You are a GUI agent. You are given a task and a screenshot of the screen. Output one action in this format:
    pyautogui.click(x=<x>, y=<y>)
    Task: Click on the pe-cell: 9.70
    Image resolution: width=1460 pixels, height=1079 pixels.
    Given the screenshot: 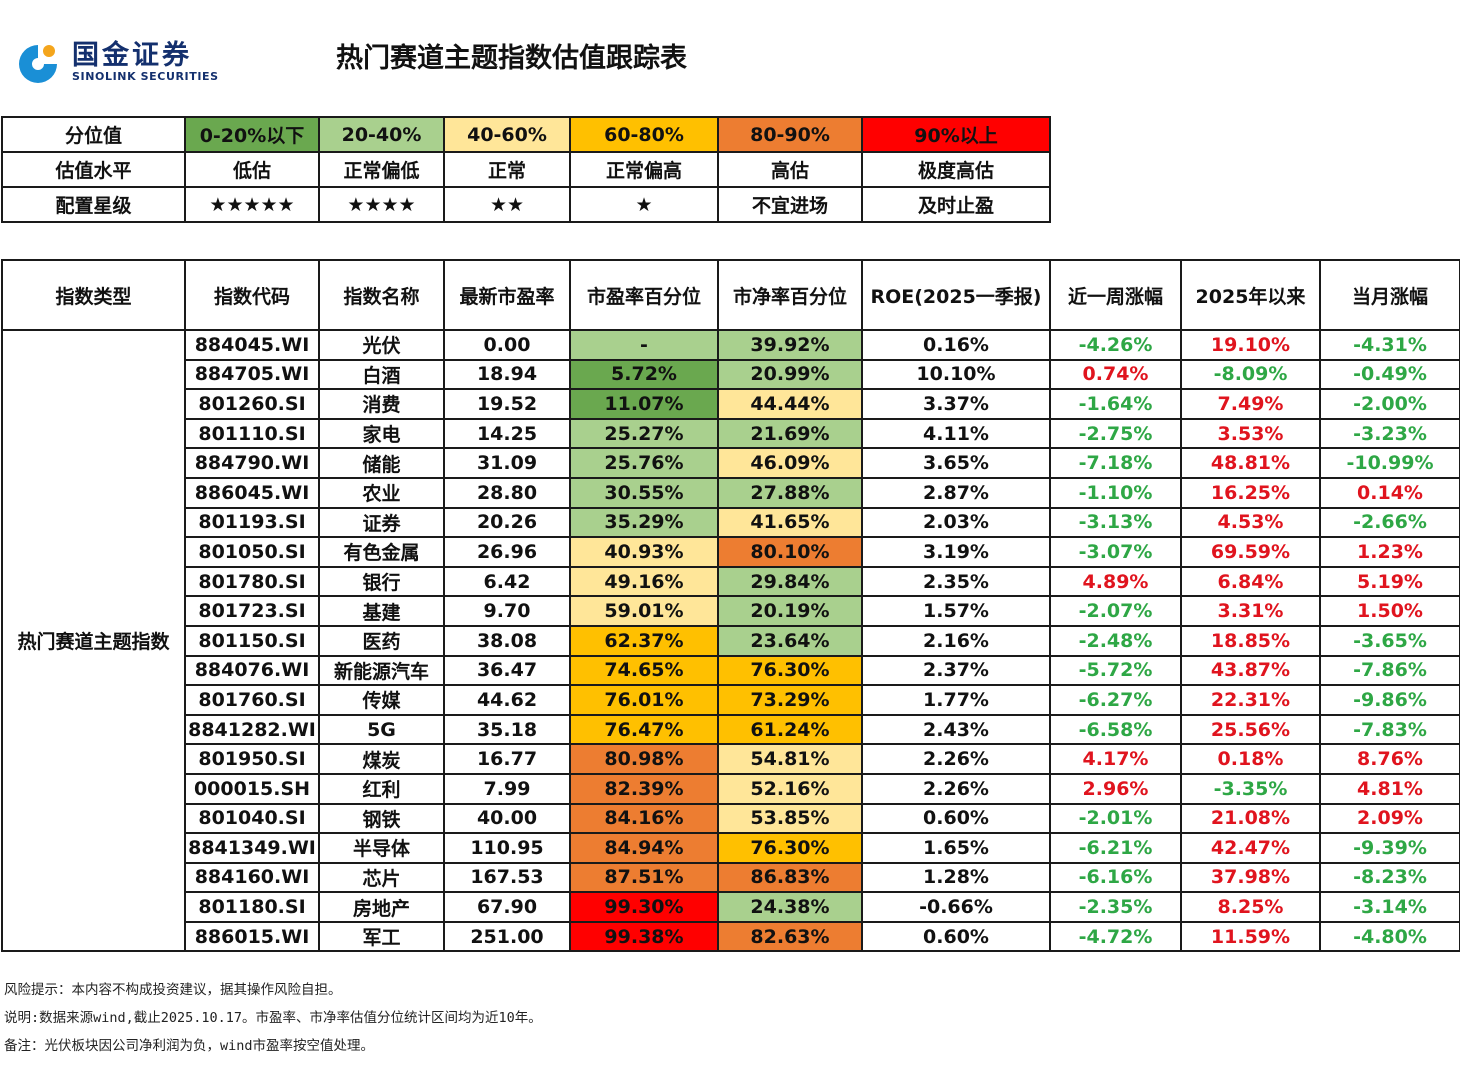 What is the action you would take?
    pyautogui.click(x=507, y=611)
    